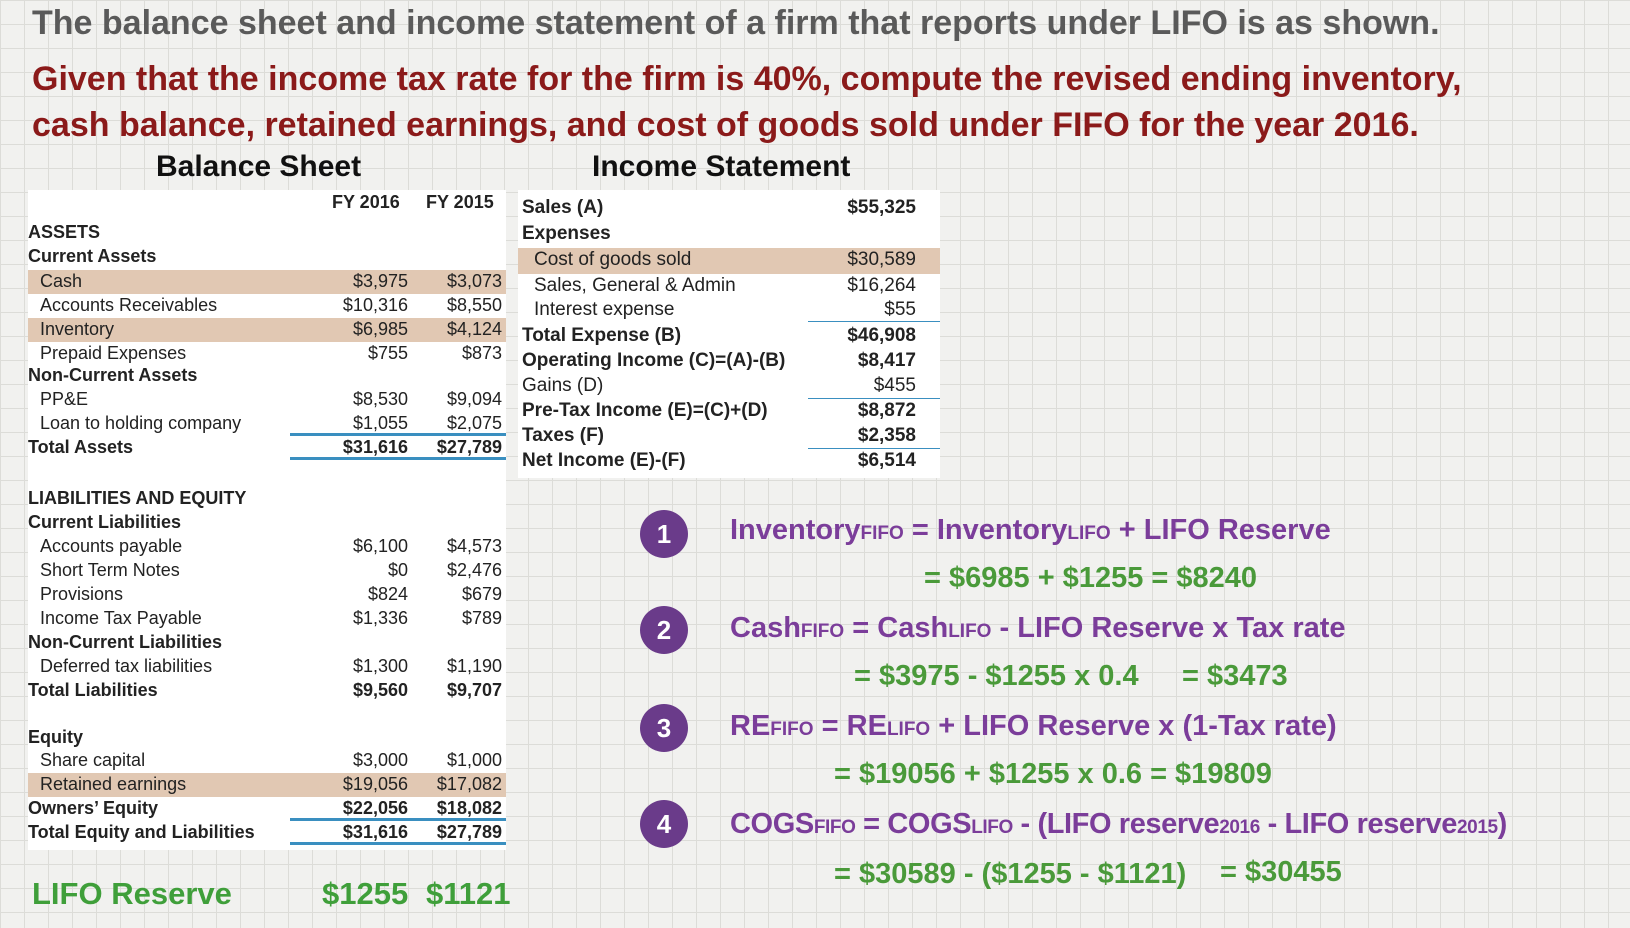 This screenshot has height=928, width=1630. What do you see at coordinates (886, 435) in the screenshot?
I see `value: $2,358` at bounding box center [886, 435].